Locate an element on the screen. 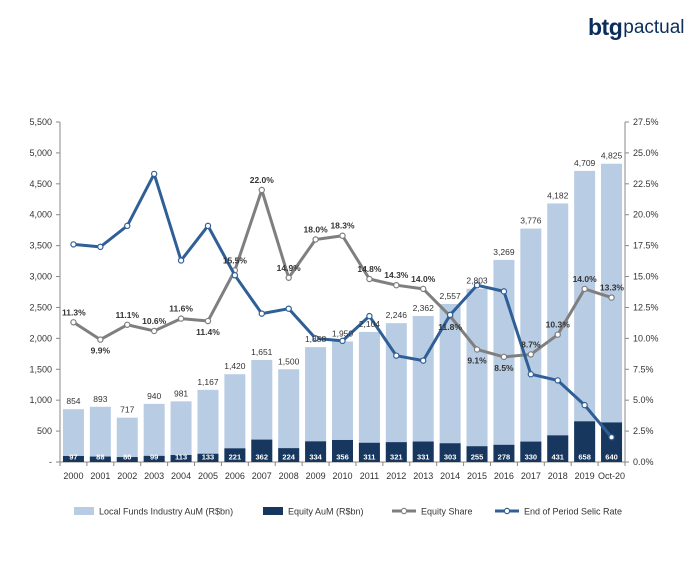 The width and height of the screenshot is (695, 565). equity-aum-value-label: 88 is located at coordinates (100, 457).